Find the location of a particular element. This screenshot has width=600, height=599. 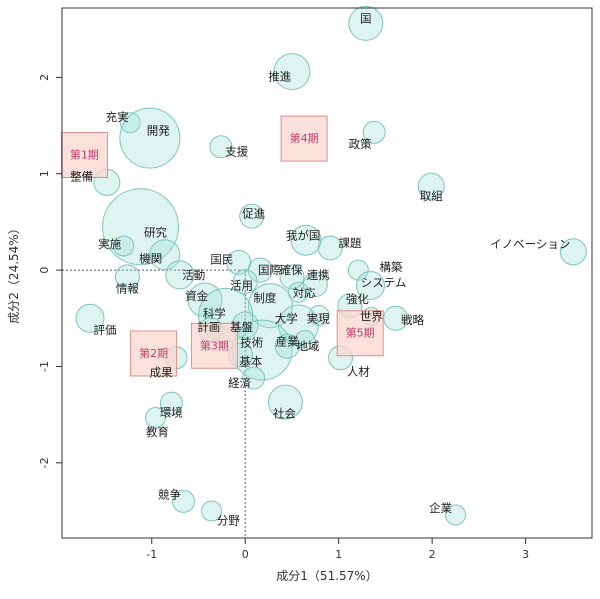

bubble-推進 is located at coordinates (292, 72).